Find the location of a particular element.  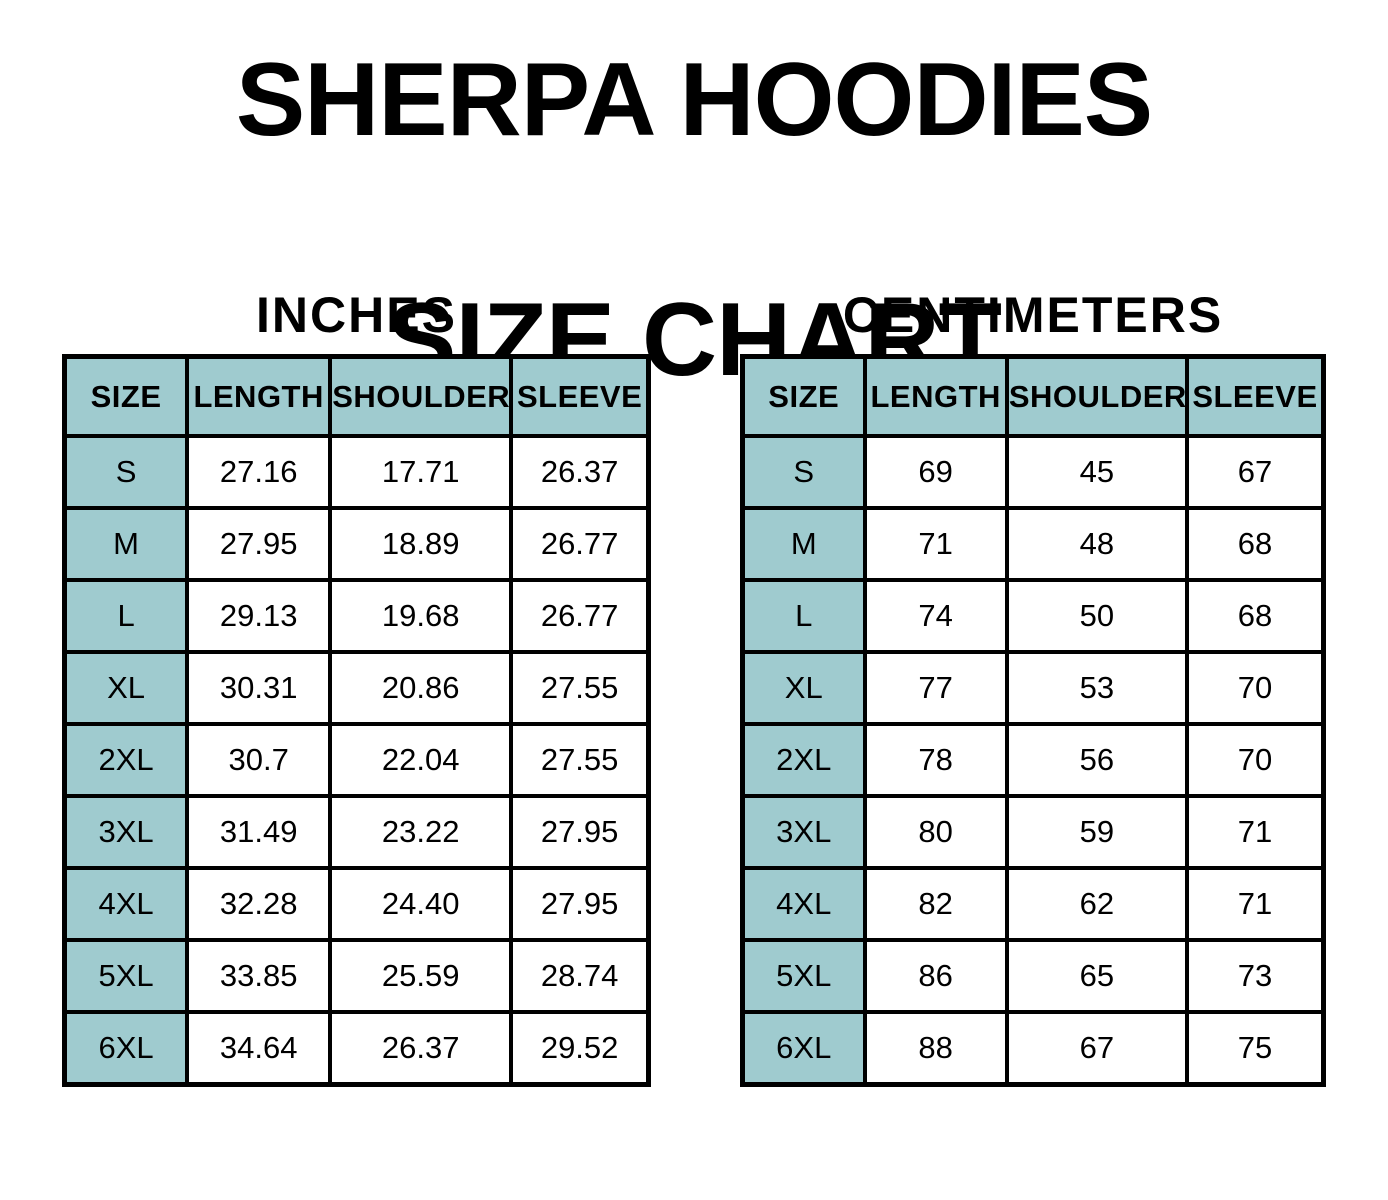

table-row: 2XL 78 56 70 is located at coordinates (1033, 760).